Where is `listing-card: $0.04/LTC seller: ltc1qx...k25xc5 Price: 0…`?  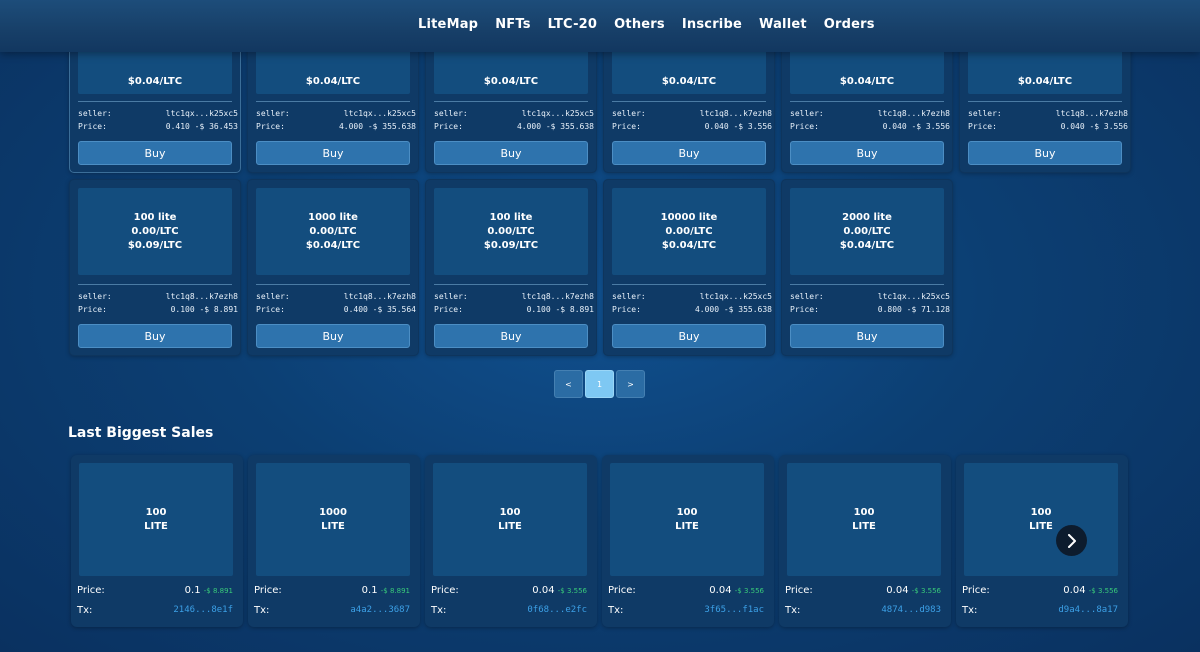 listing-card: $0.04/LTC seller: ltc1qx...k25xc5 Price: 0… is located at coordinates (155, 106).